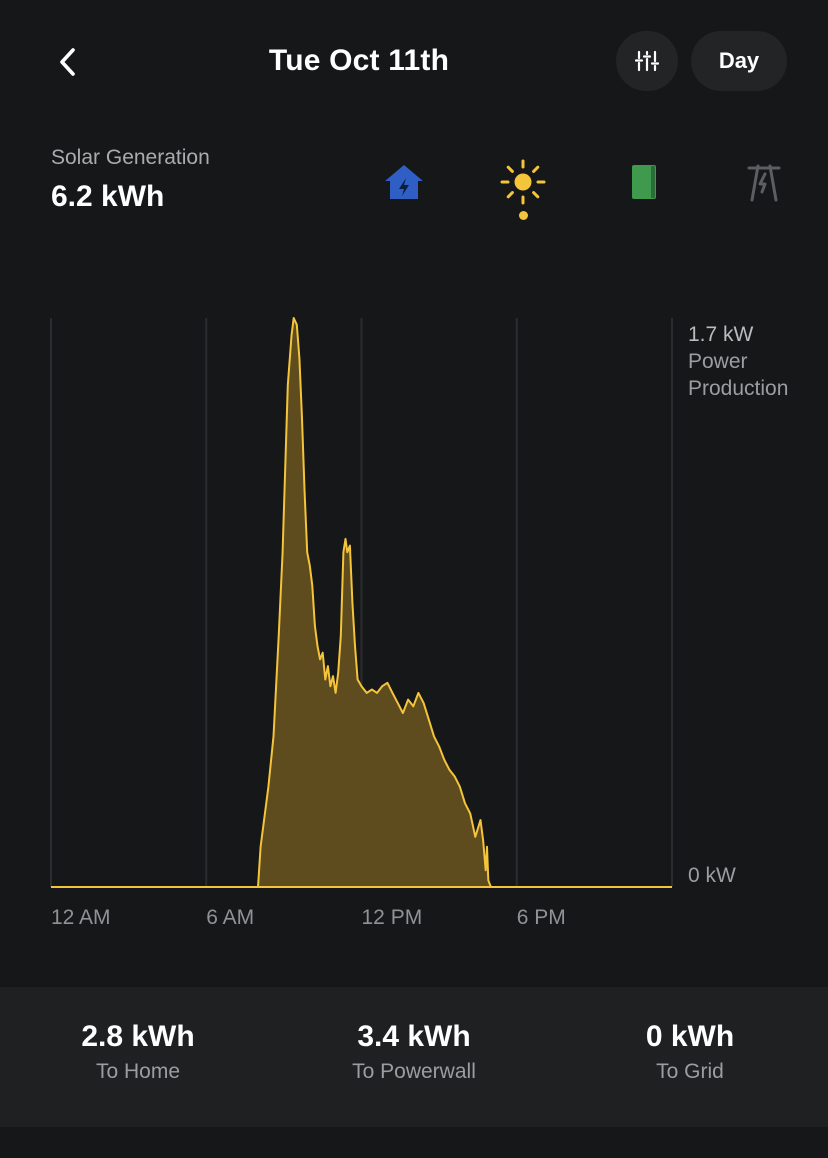 The width and height of the screenshot is (828, 1158). Describe the element at coordinates (414, 1036) in the screenshot. I see `total-value: 3.4 kWh` at that location.